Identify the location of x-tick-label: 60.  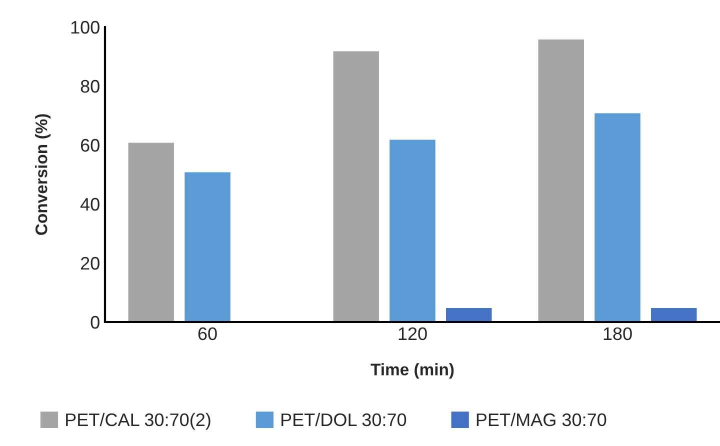
(207, 333).